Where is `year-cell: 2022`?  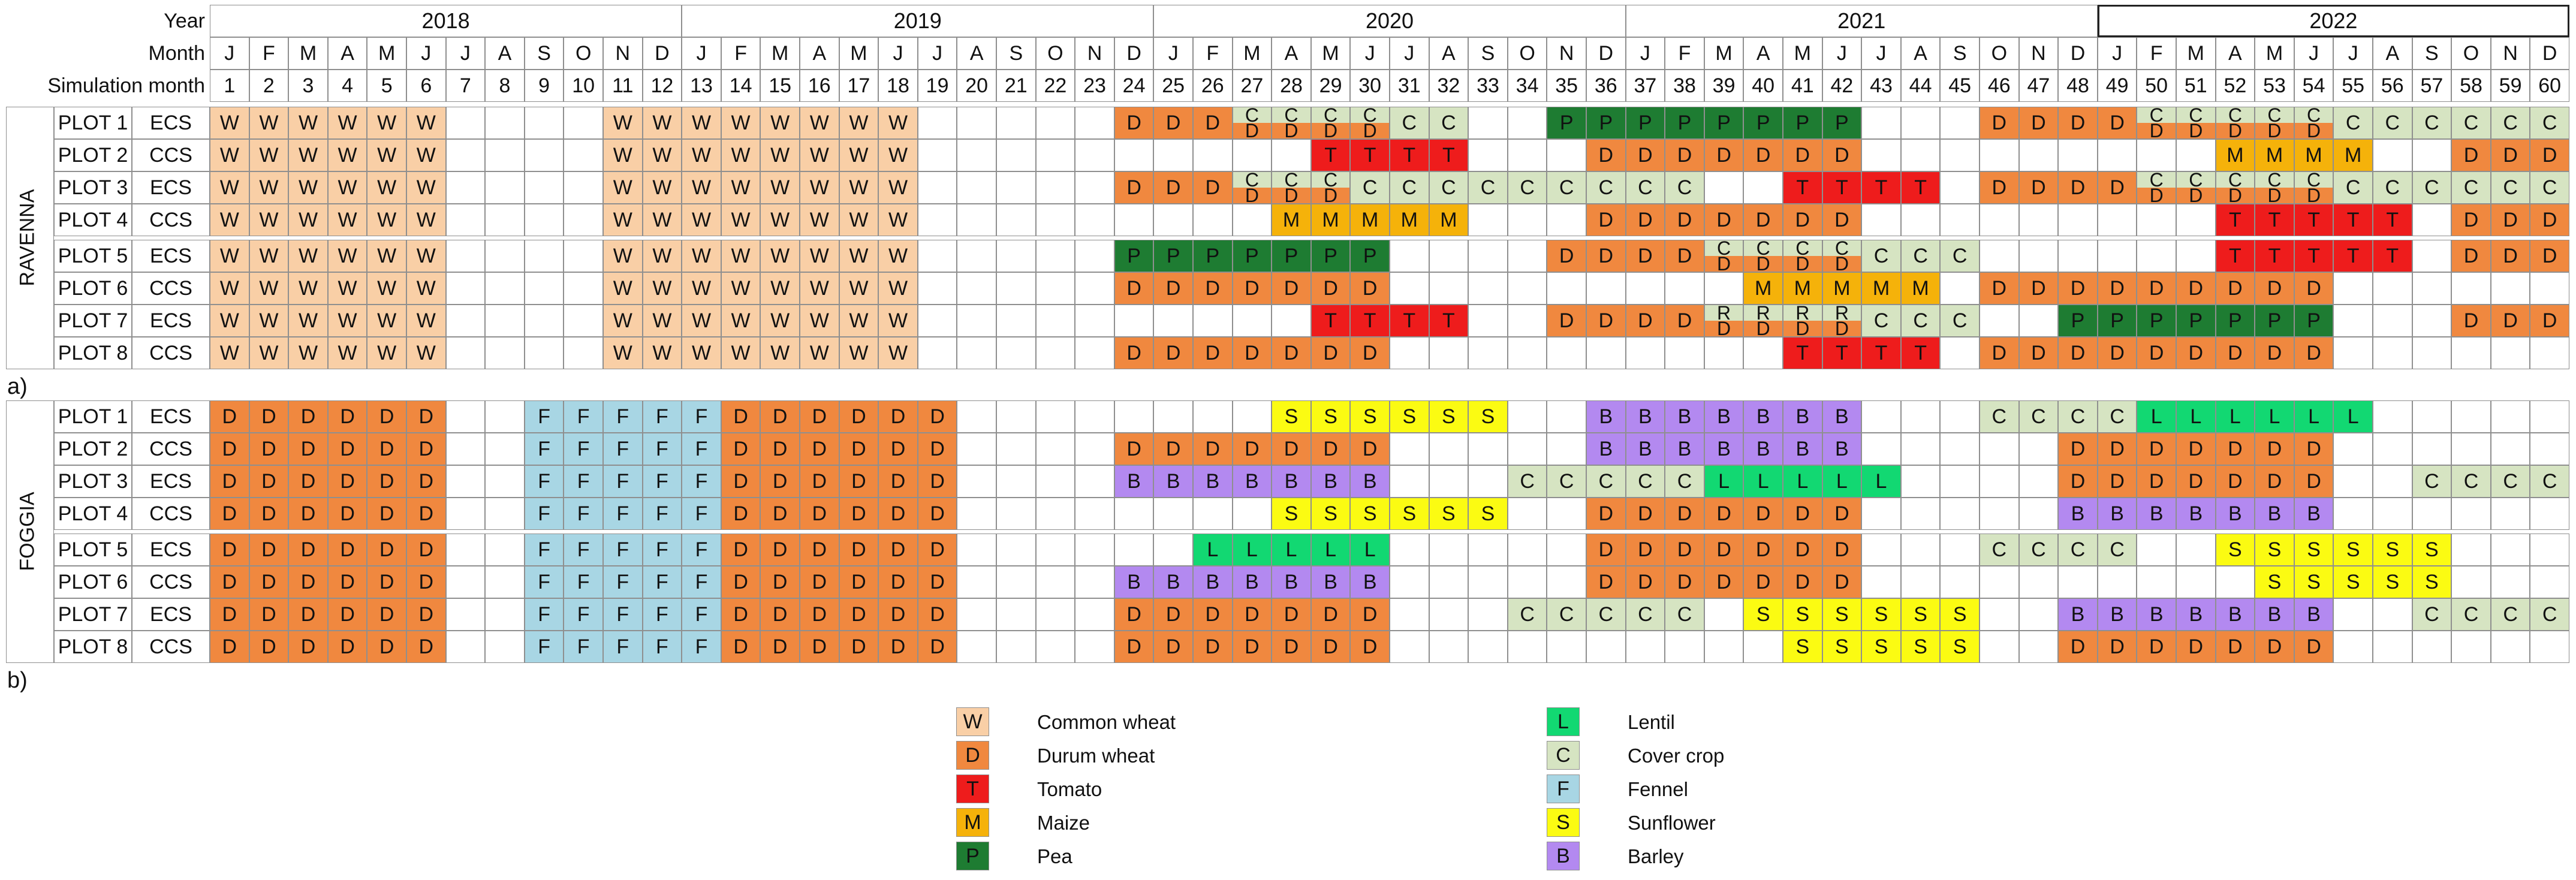 year-cell: 2022 is located at coordinates (2333, 21).